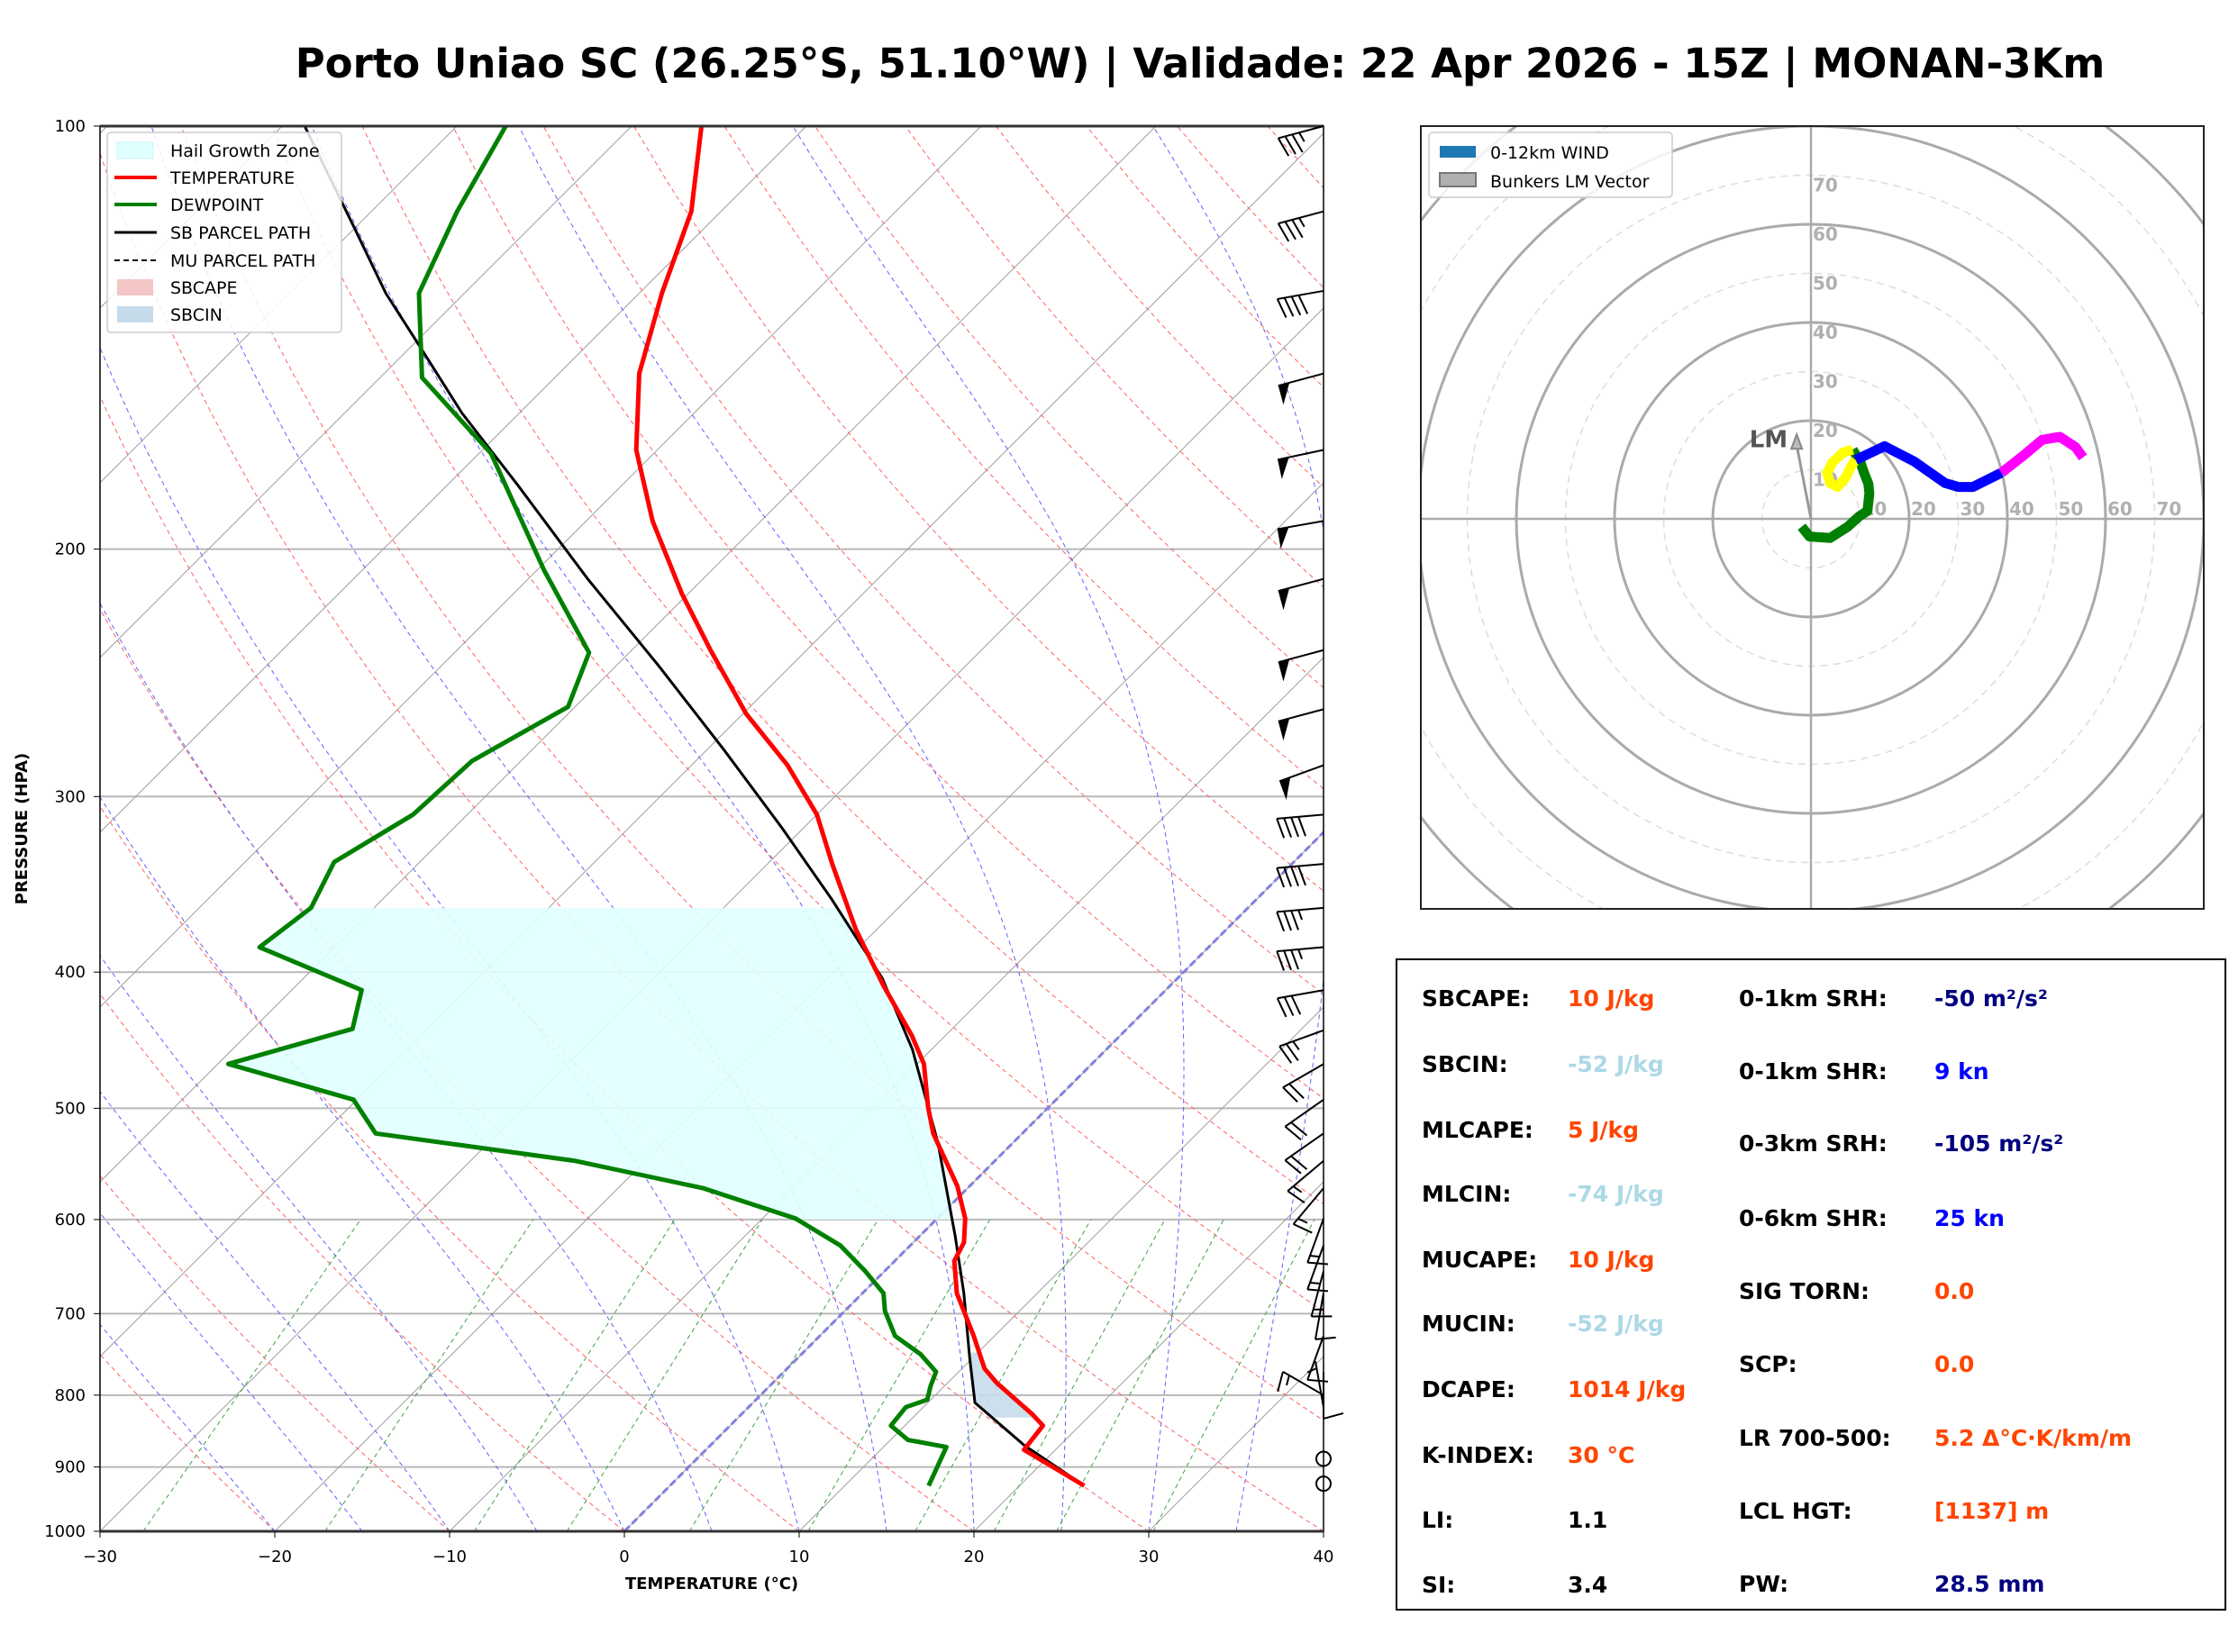 The image size is (2229, 1652). Describe the element at coordinates (1954, 1291) in the screenshot. I see `stat-value: 0.0` at that location.